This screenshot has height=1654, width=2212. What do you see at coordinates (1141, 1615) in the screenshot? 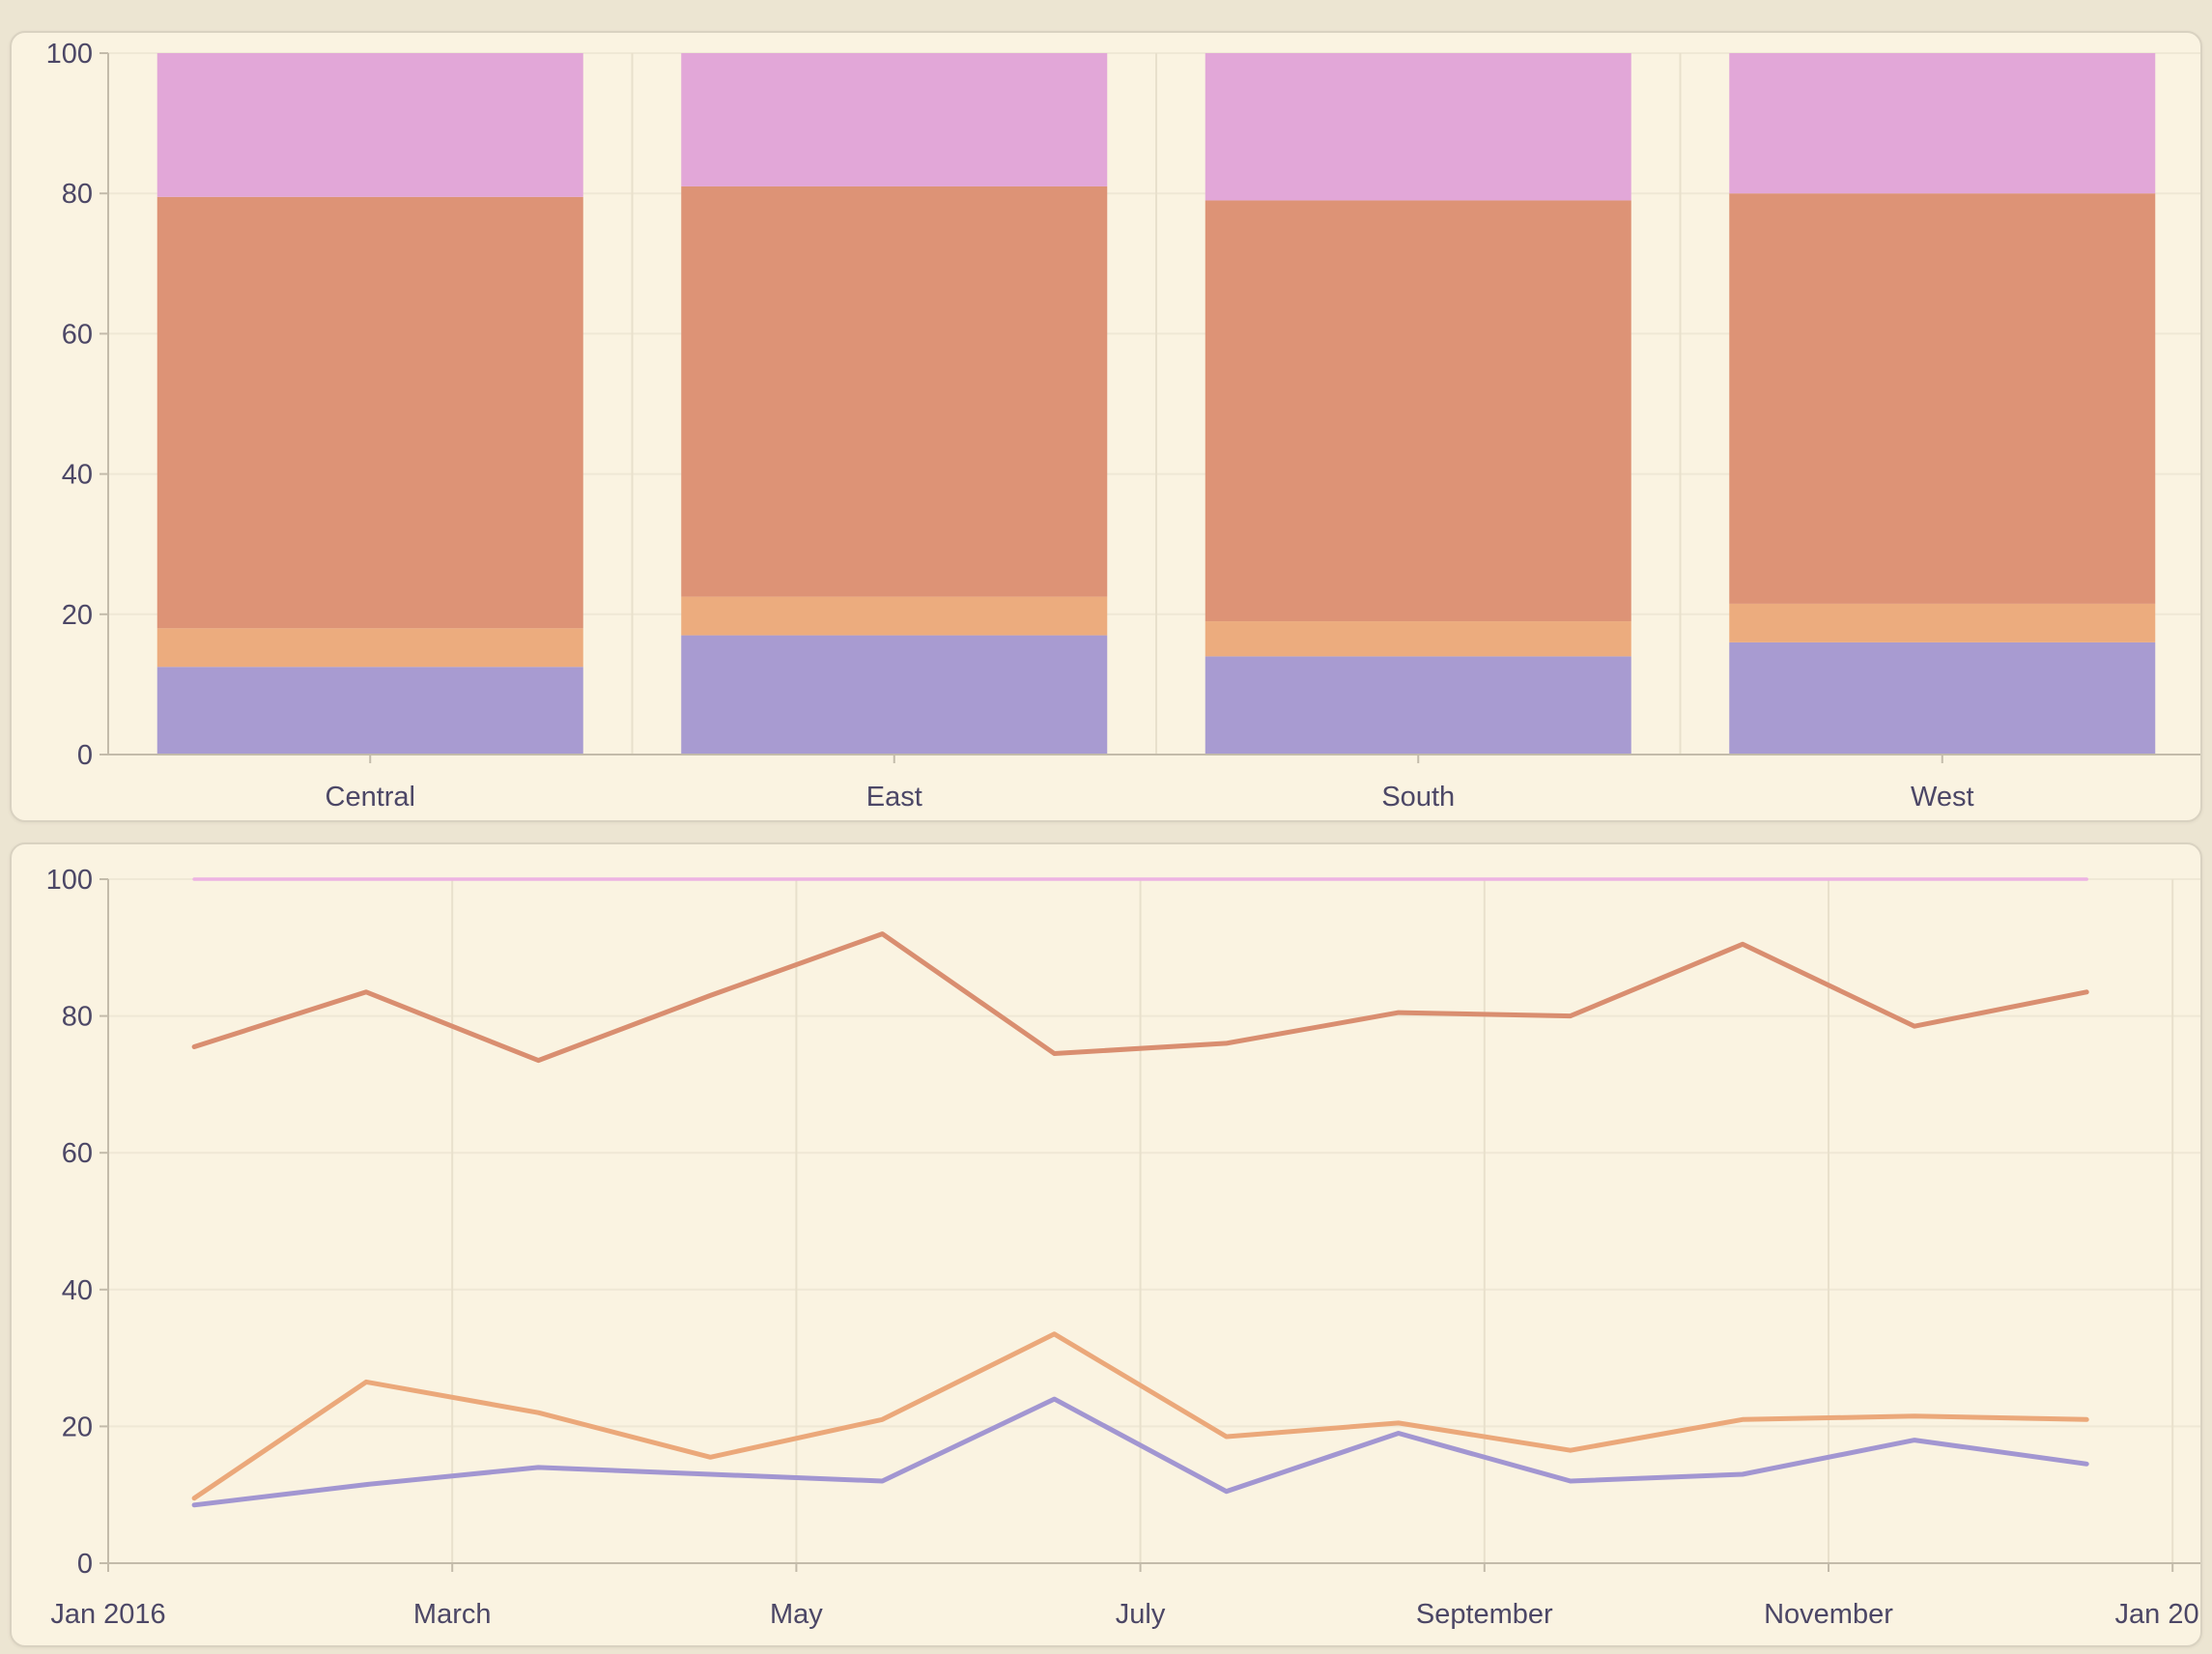
I see `x-axis-label-july: July` at bounding box center [1141, 1615].